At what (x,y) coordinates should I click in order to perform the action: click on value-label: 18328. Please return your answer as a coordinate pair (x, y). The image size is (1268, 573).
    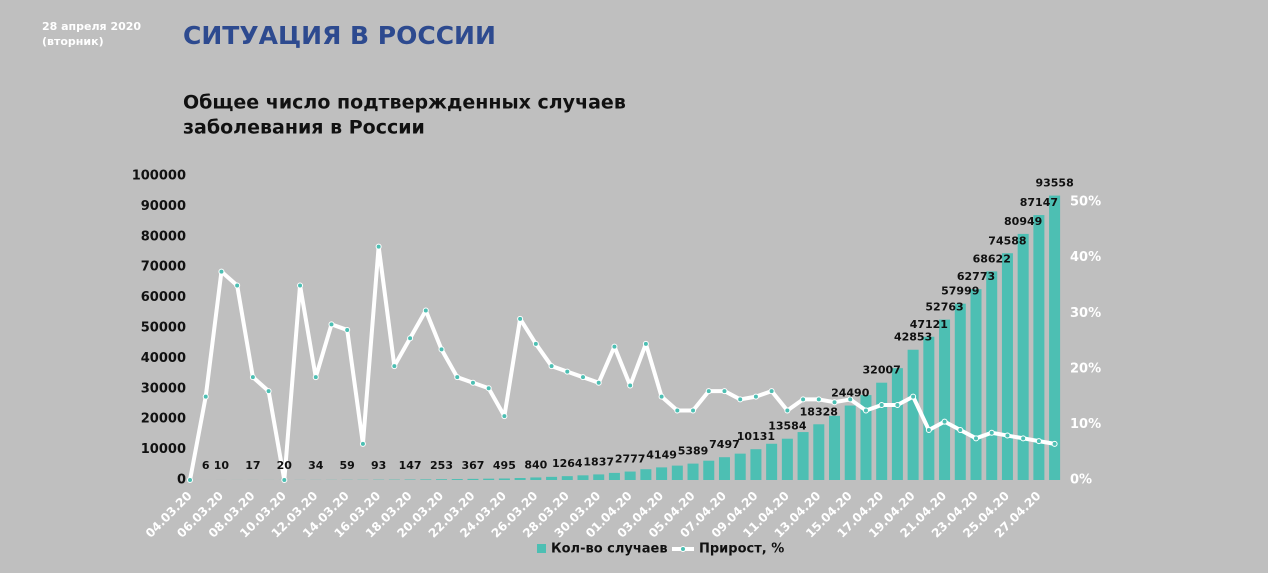
    Looking at the image, I should click on (819, 411).